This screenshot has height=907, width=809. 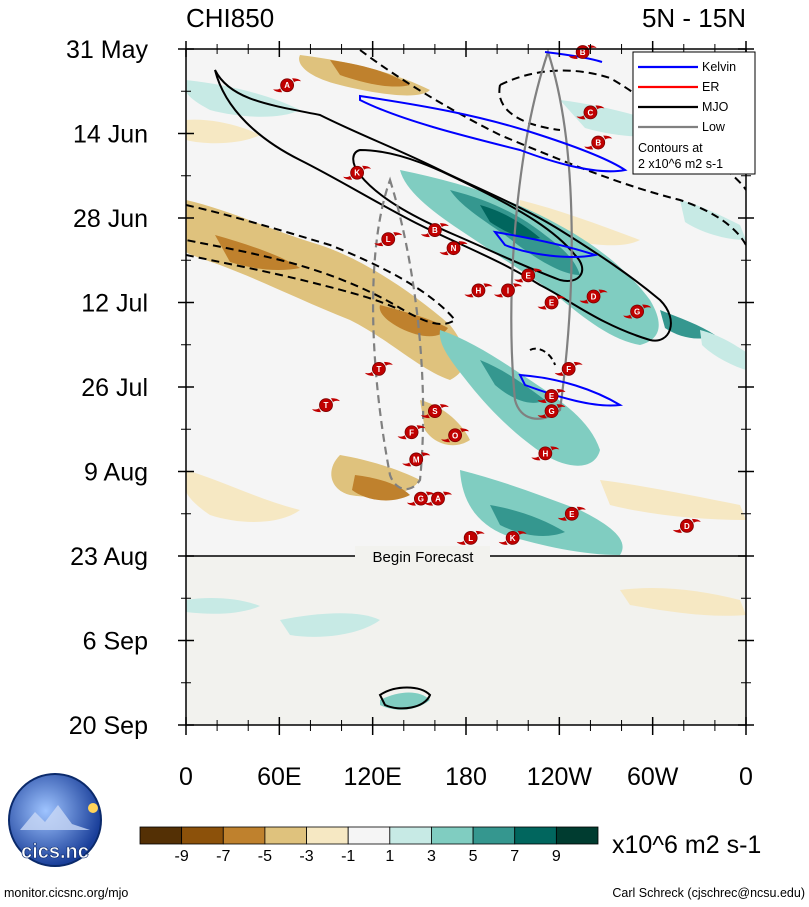 I want to click on colorbar-label: -1, so click(x=348, y=856).